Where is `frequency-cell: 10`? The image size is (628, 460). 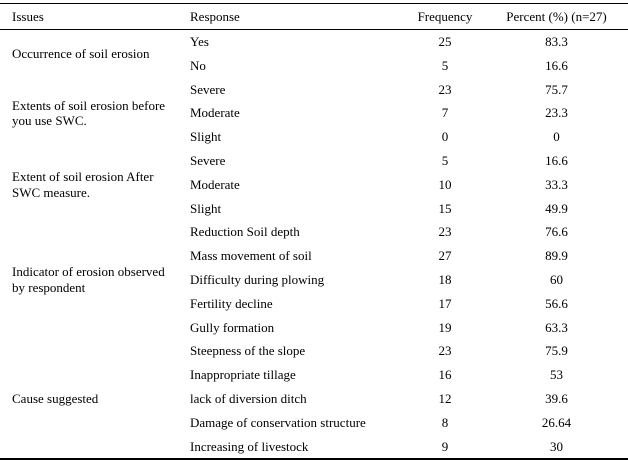
frequency-cell: 10 is located at coordinates (445, 184).